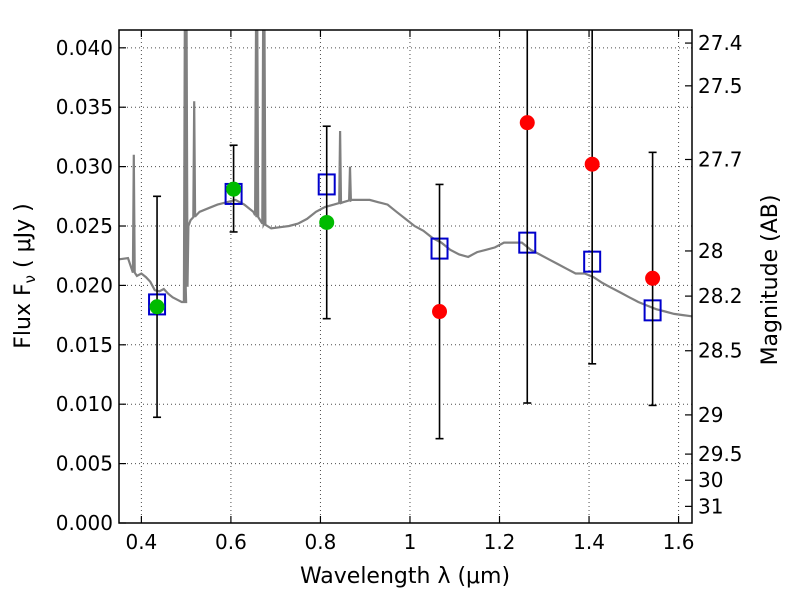 This screenshot has height=600, width=800. Describe the element at coordinates (84, 345) in the screenshot. I see `y-tick-label: 0.015` at that location.